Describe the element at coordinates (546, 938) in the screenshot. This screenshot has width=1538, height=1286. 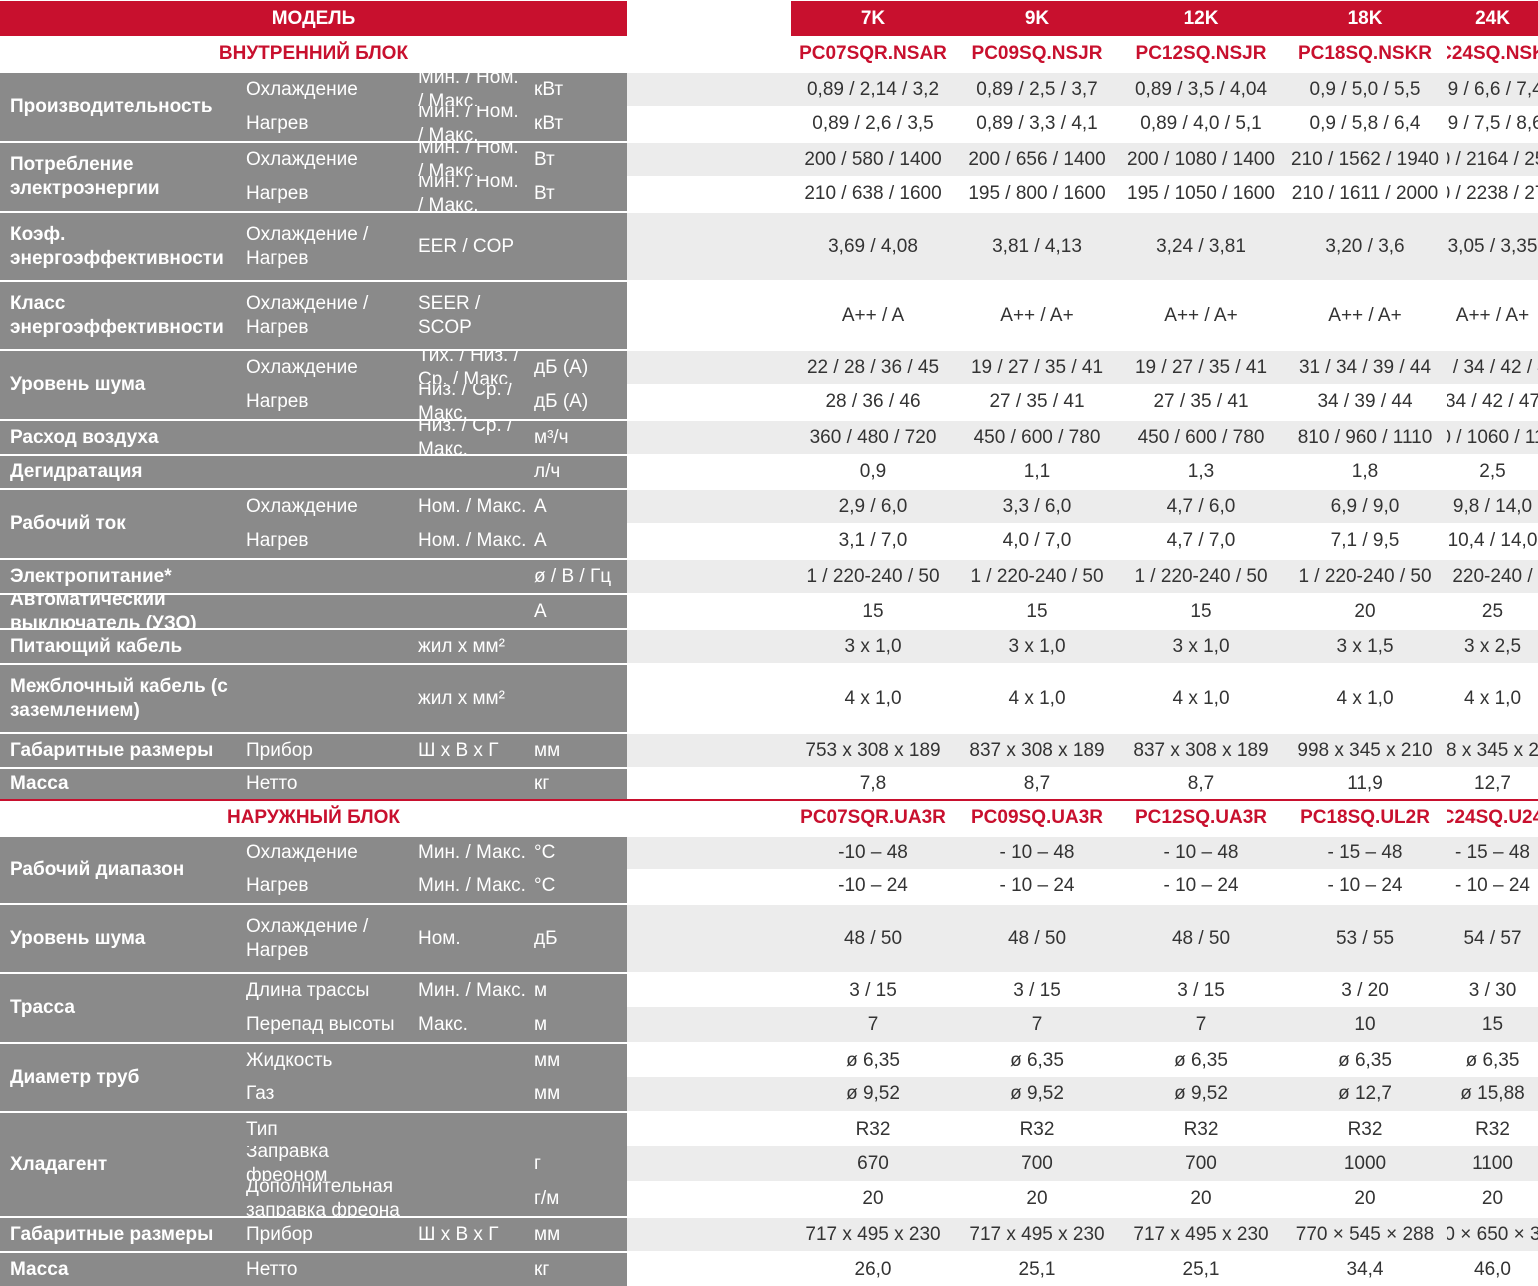
I see `row-unit-text: дБ` at that location.